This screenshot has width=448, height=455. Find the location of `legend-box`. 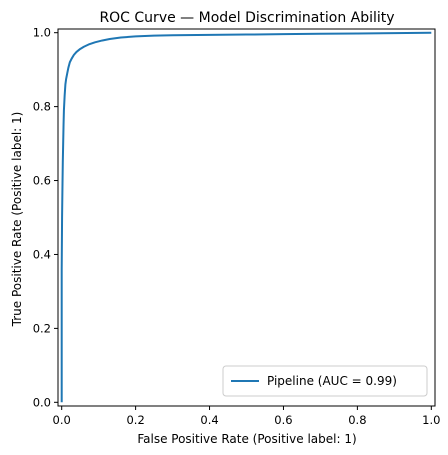

legend-box is located at coordinates (325, 381).